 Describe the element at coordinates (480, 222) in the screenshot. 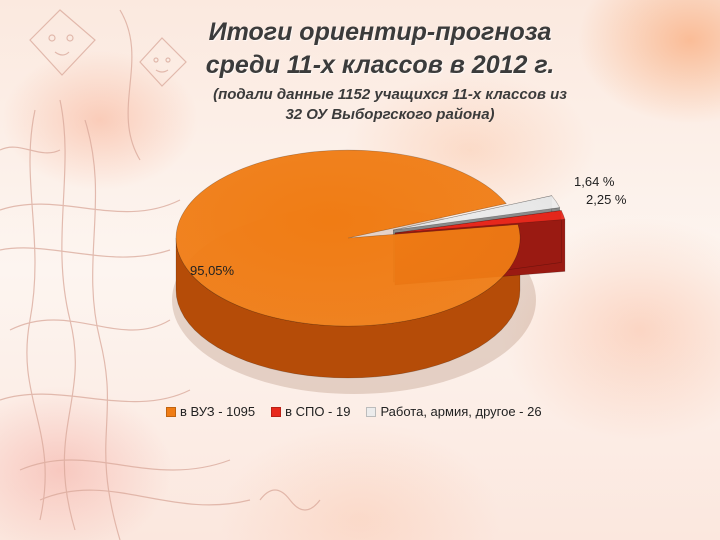

I see `slice-spo` at that location.